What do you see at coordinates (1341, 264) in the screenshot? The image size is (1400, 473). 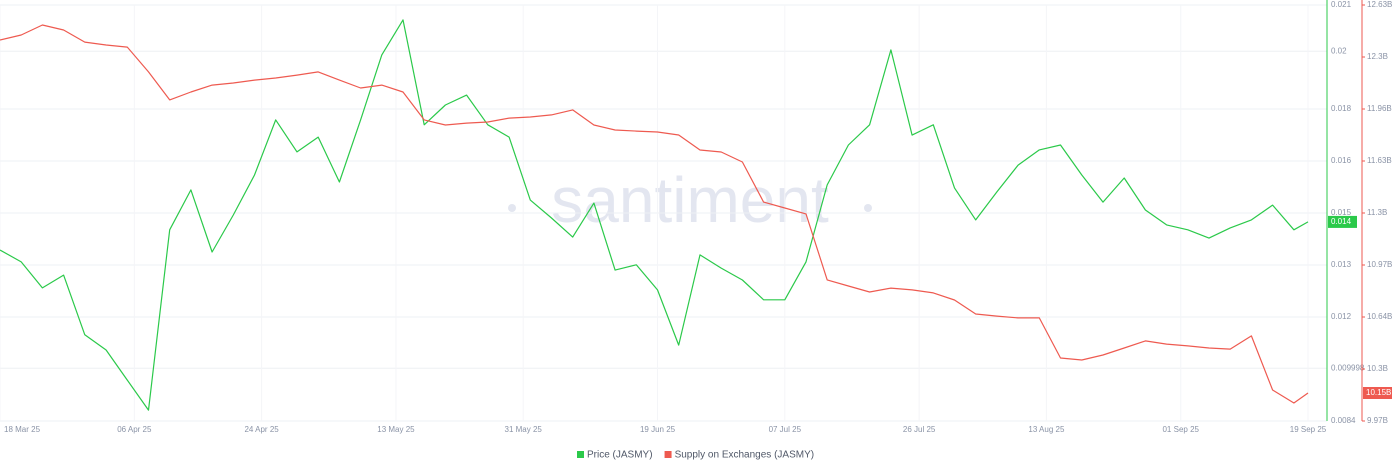 I see `y-tick-label: 0.013` at bounding box center [1341, 264].